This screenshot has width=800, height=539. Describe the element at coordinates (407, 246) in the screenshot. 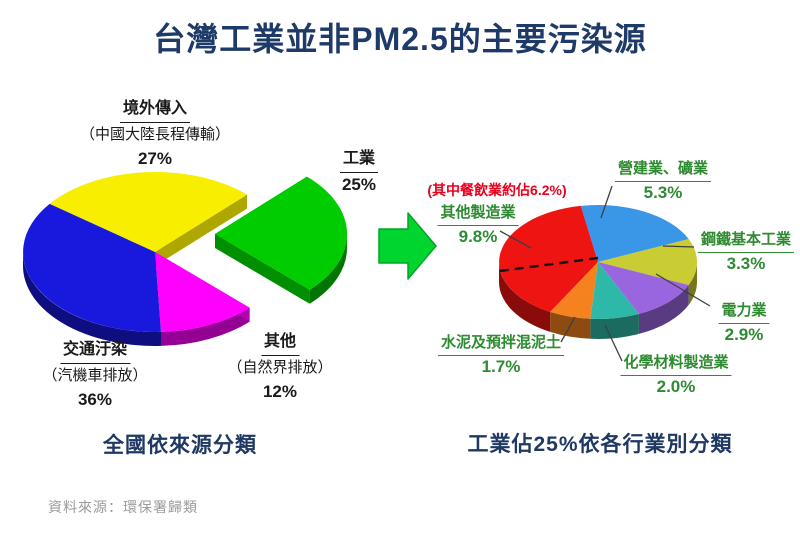

I see `flow-arrow-icon` at that location.